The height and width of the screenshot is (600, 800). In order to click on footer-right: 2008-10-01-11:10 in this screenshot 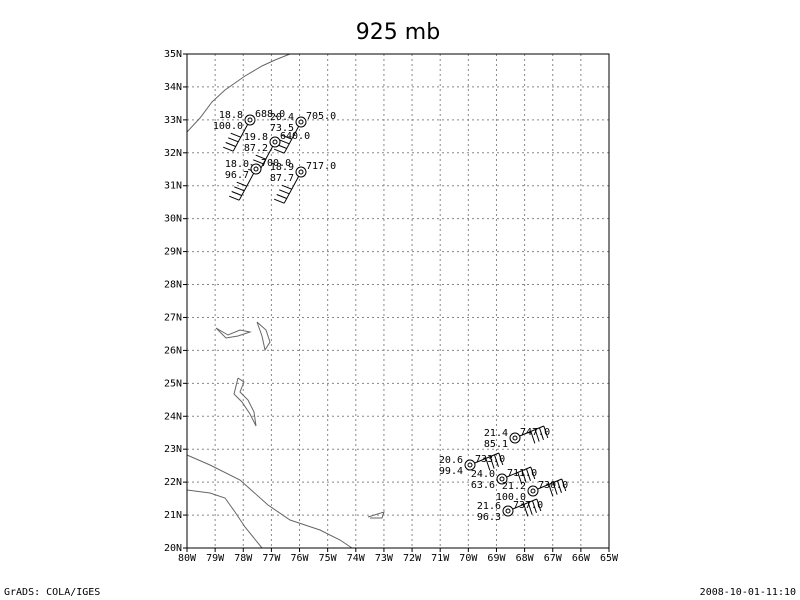, I will do `click(748, 592)`.